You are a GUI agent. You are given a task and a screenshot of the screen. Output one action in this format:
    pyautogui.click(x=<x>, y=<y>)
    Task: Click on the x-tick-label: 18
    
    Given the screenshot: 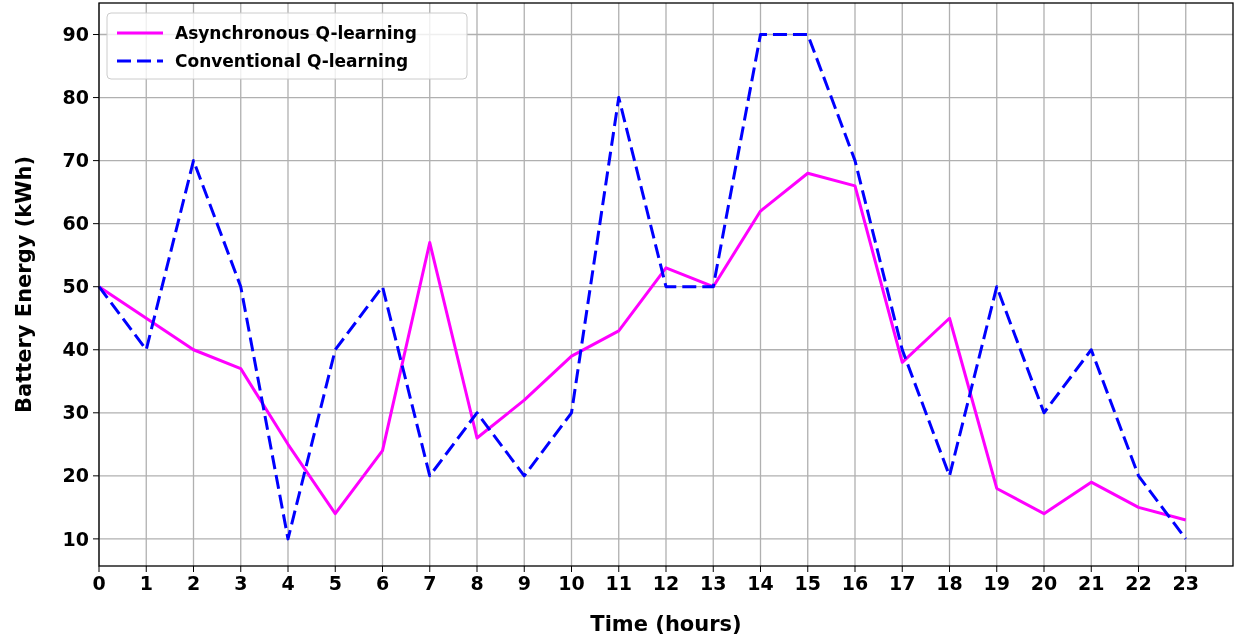 What is the action you would take?
    pyautogui.click(x=949, y=583)
    